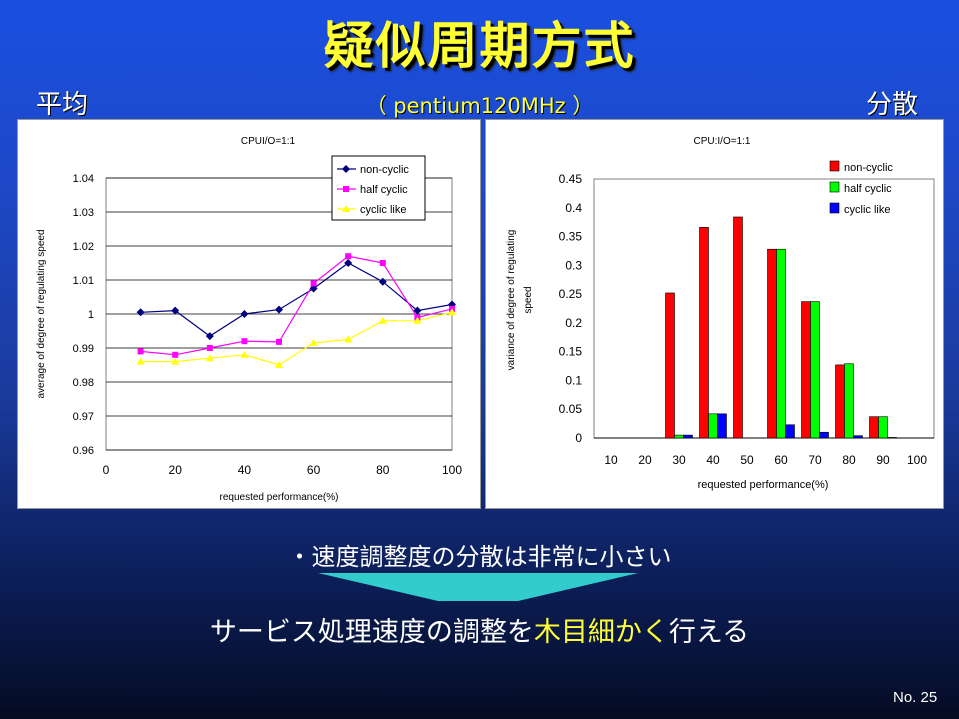 The image size is (959, 719). Describe the element at coordinates (571, 294) in the screenshot. I see `y-tick-label: 0.25` at that location.